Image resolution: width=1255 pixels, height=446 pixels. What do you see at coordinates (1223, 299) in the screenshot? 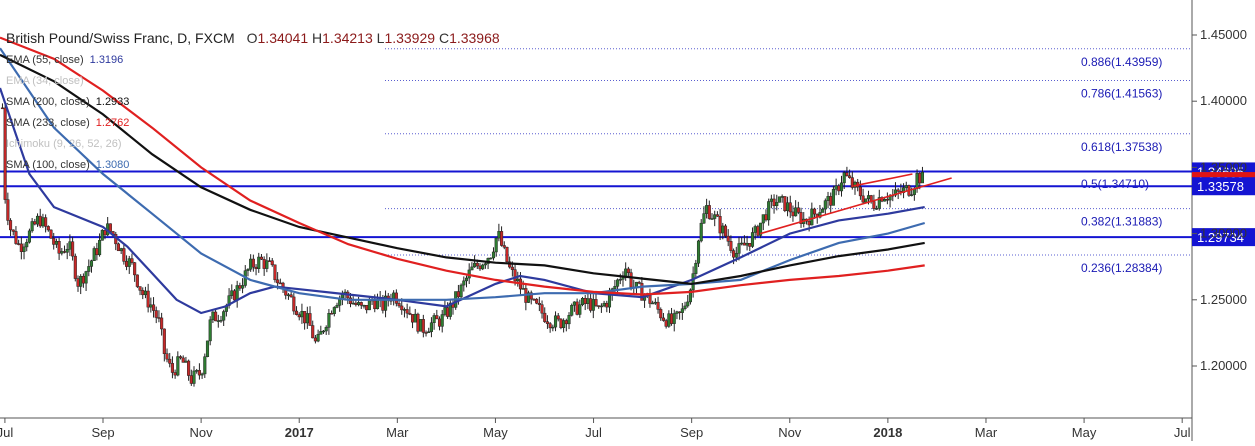
I see `y-tick-label: 1.25000` at bounding box center [1223, 299].